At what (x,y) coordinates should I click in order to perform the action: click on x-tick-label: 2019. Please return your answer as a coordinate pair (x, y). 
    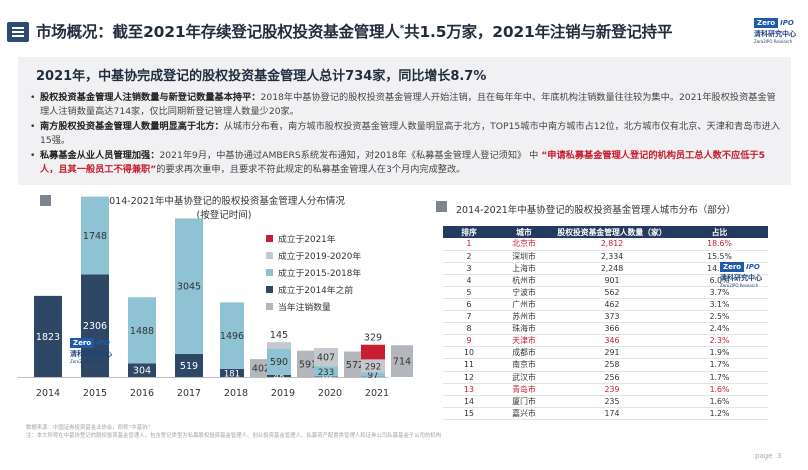
    Looking at the image, I should click on (283, 393).